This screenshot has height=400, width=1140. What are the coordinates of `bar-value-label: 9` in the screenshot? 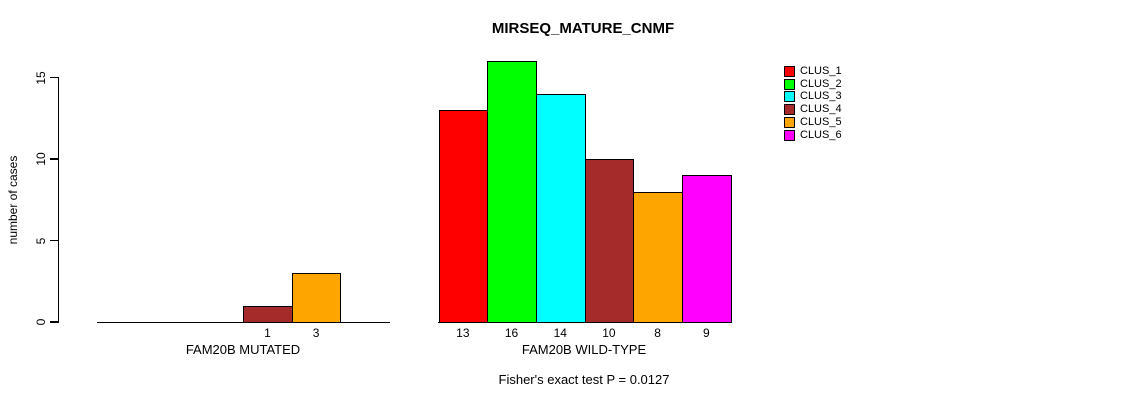 It's located at (706, 333).